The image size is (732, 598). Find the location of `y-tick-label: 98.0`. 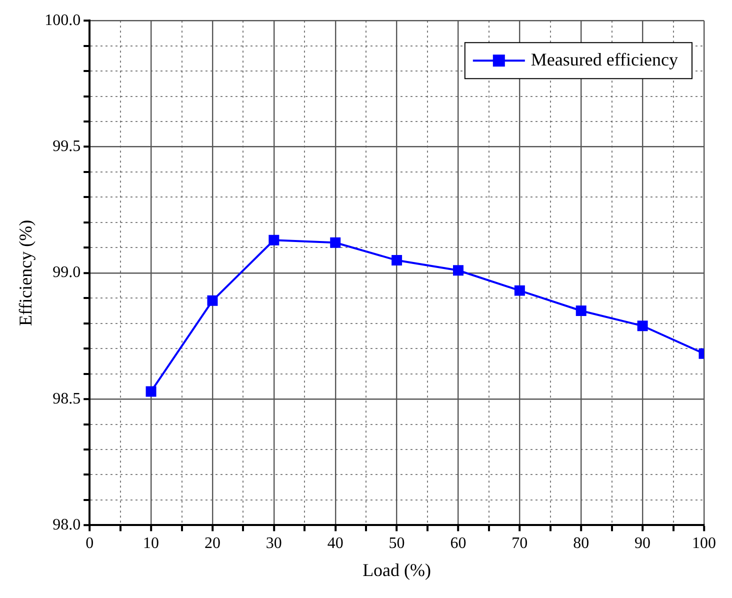

y-tick-label: 98.0 is located at coordinates (66, 525).